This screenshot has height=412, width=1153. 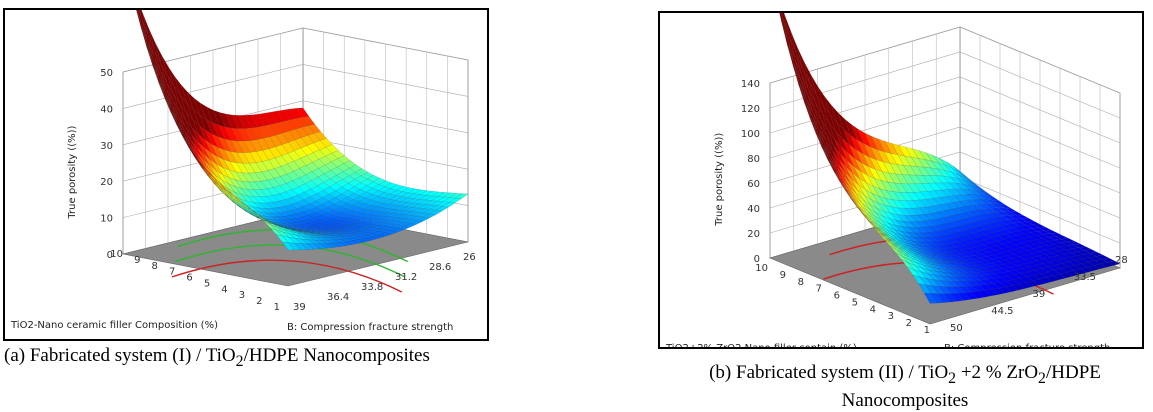 What do you see at coordinates (106, 146) in the screenshot?
I see `z-tick-label: 30` at bounding box center [106, 146].